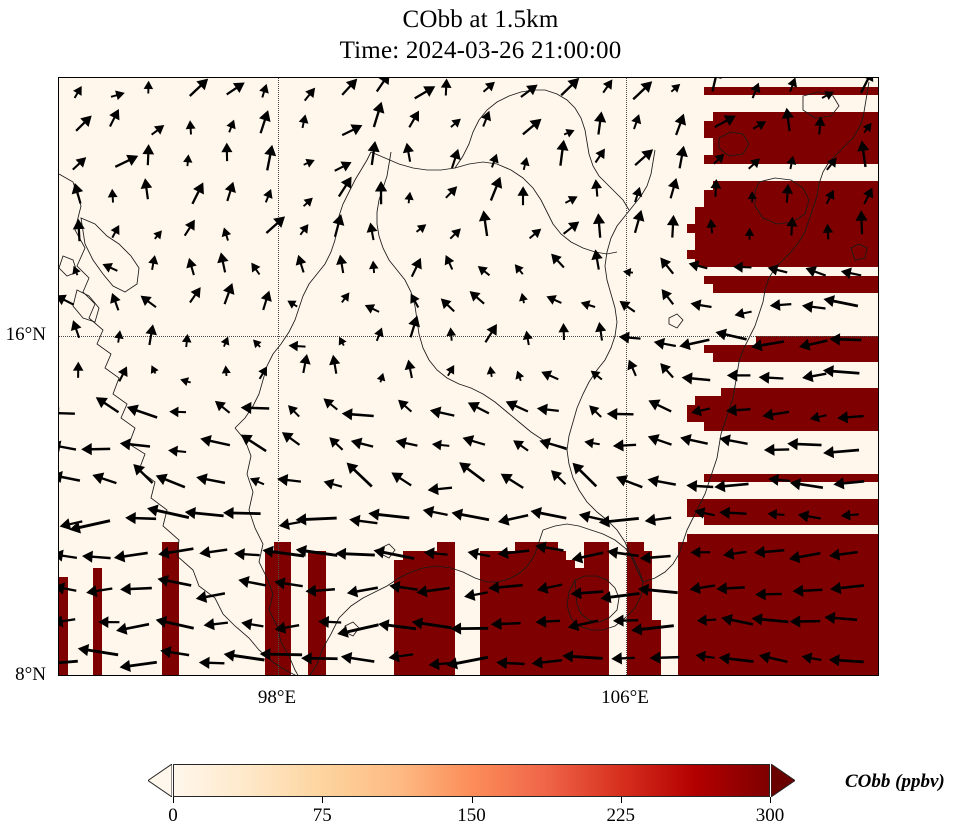  Describe the element at coordinates (895, 782) in the screenshot. I see `colorbar-label: CObb (ppbv)` at that location.